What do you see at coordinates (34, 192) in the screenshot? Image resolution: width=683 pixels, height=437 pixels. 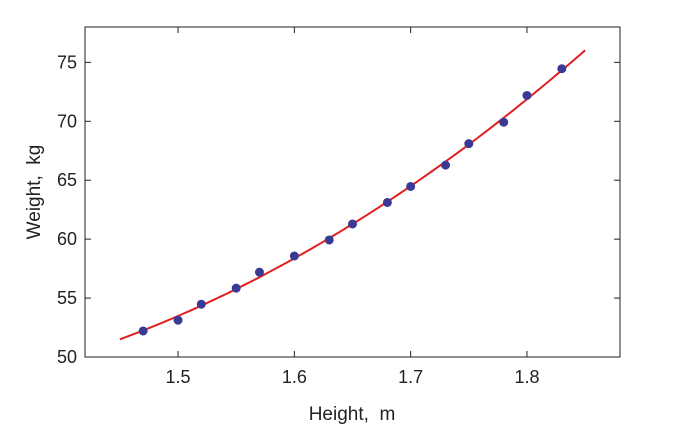 I see `y-axis-label: Weight, kg` at bounding box center [34, 192].